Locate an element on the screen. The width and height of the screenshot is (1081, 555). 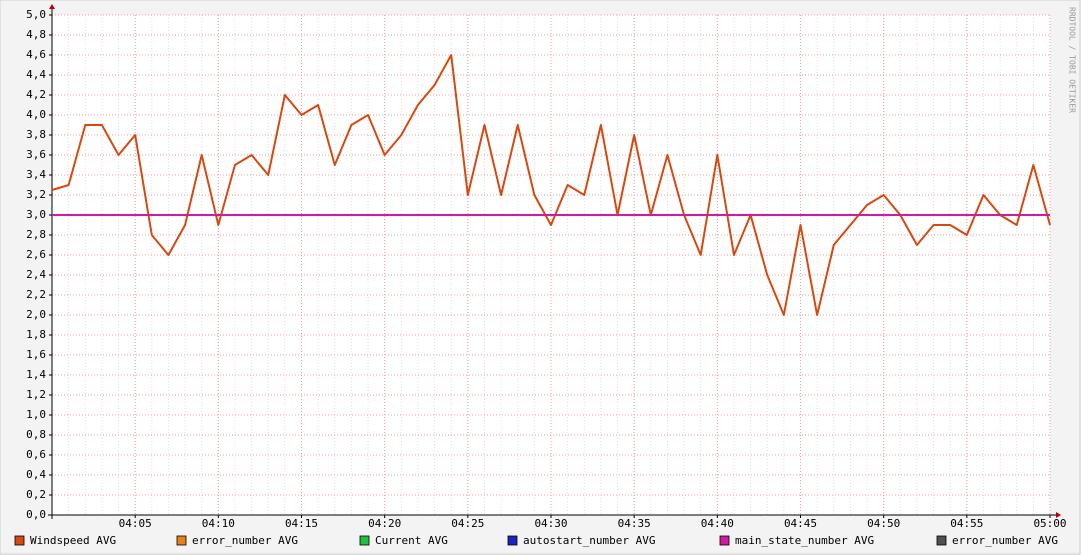
y-tick-label: 4,6 is located at coordinates (36, 54).